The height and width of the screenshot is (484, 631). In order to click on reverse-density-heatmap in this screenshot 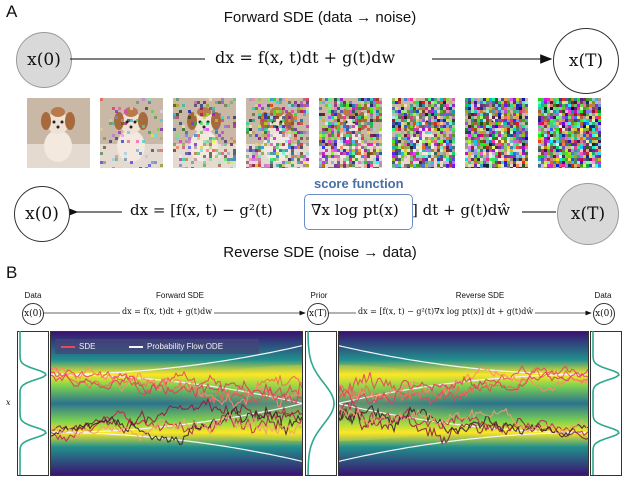, I will do `click(463, 403)`.